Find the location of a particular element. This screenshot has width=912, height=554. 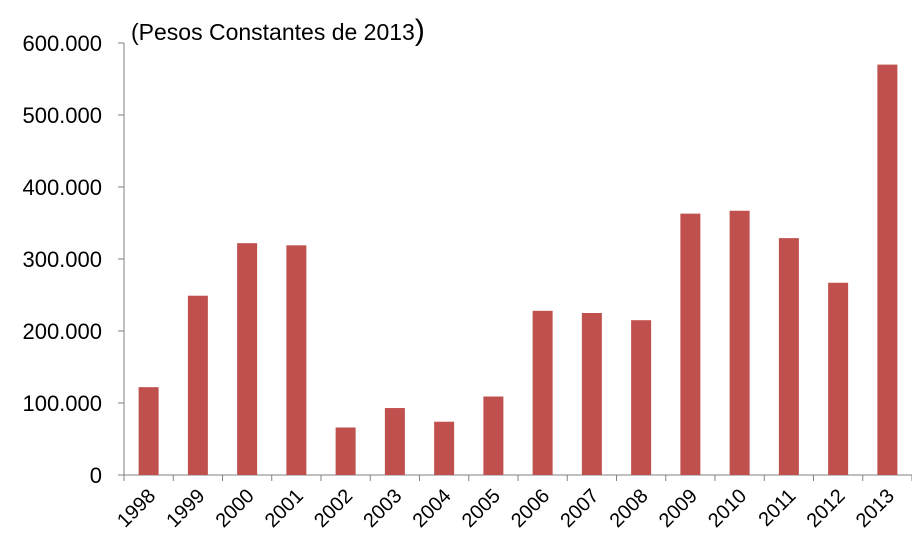

y-tick-label: 500.000 is located at coordinates (62, 115).